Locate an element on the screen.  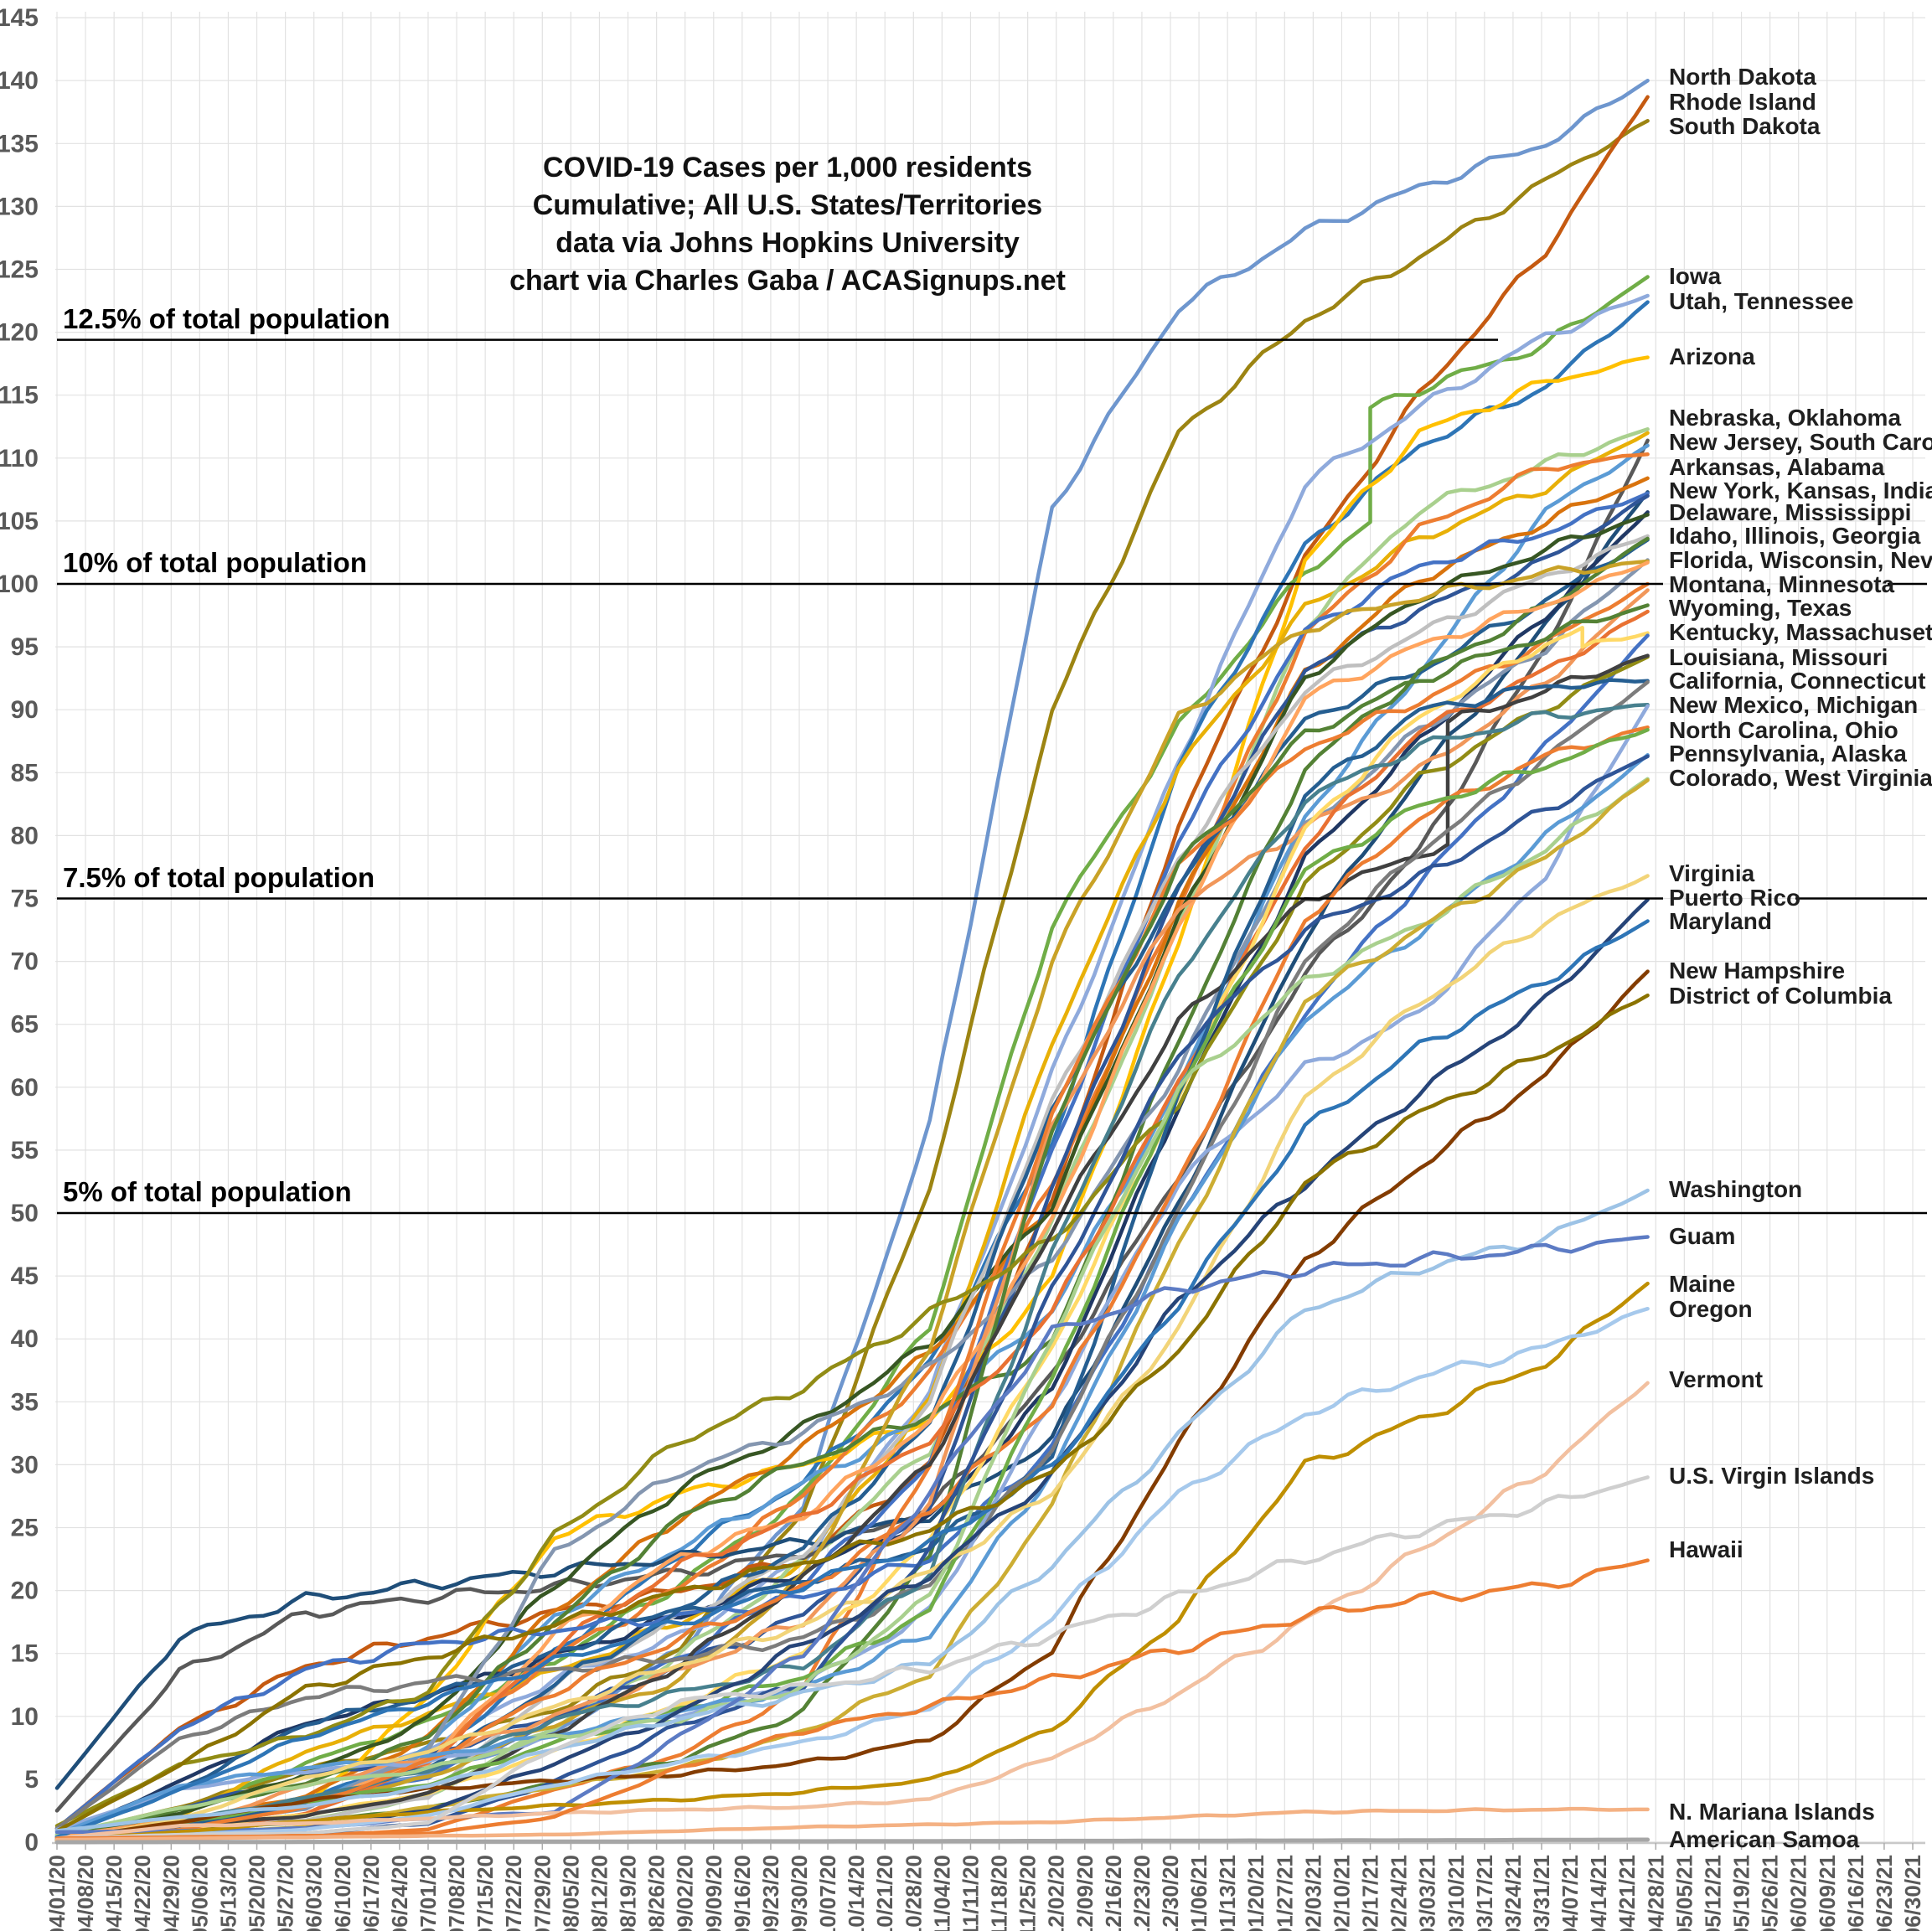
x-tick-label: 08/12/20 is located at coordinates (599, 1893).